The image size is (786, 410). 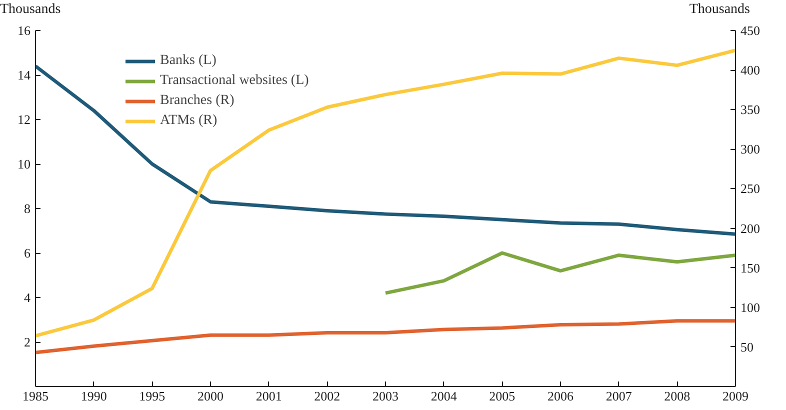 I want to click on y2-tick-label: 150, so click(x=750, y=268).